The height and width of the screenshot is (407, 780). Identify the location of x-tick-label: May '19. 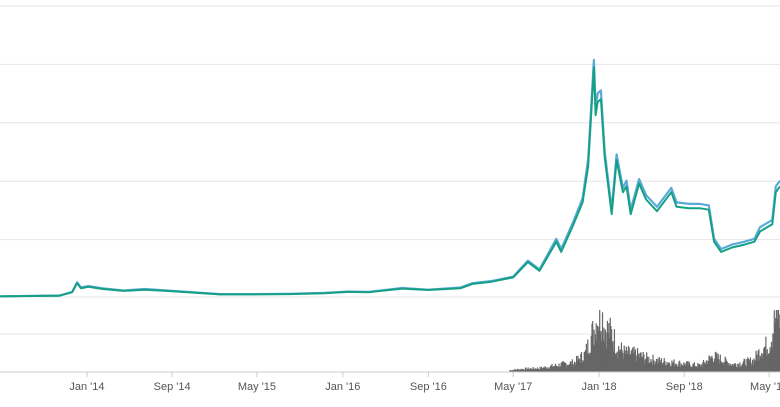
(765, 387).